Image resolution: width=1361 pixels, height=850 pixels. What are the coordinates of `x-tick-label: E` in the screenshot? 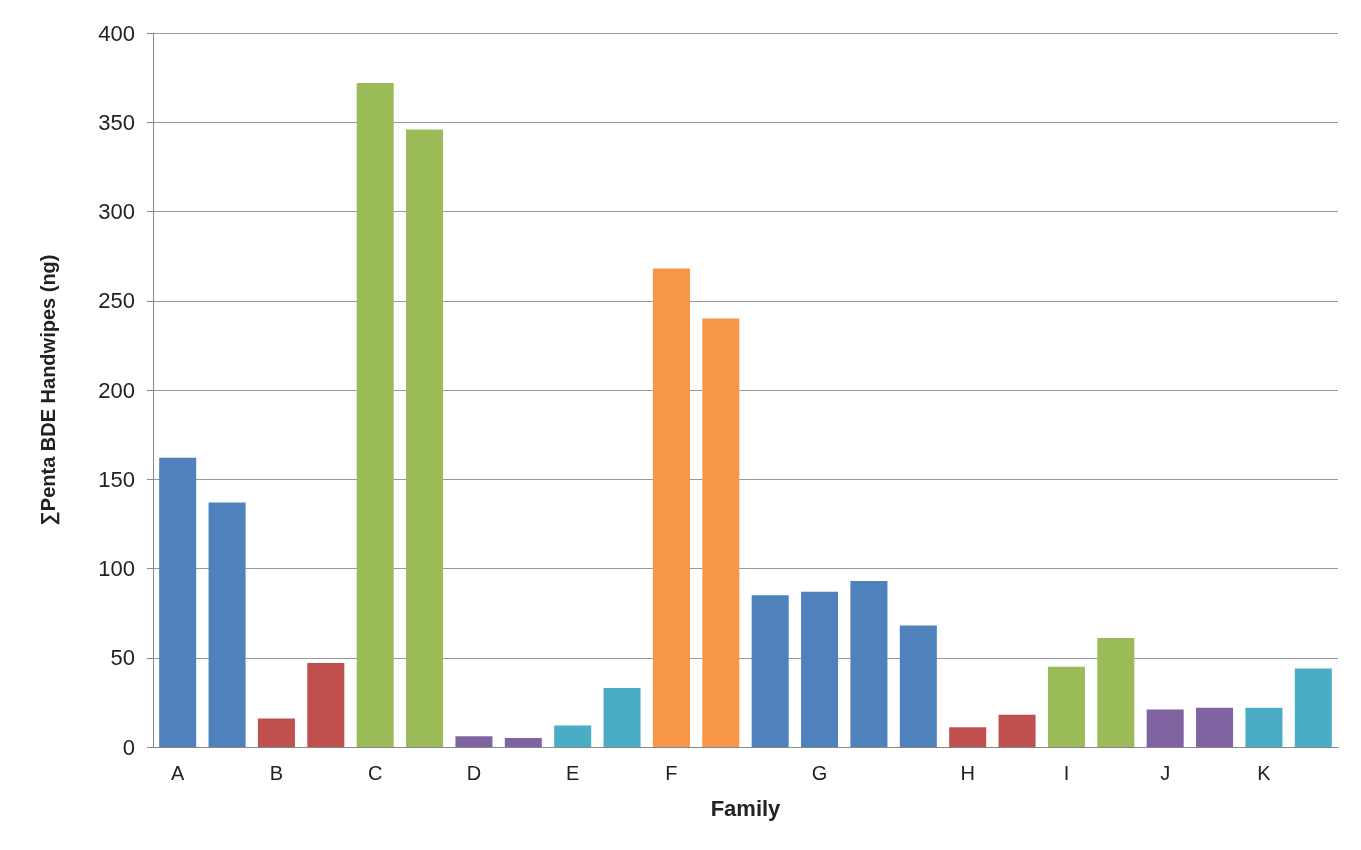 It's located at (573, 773).